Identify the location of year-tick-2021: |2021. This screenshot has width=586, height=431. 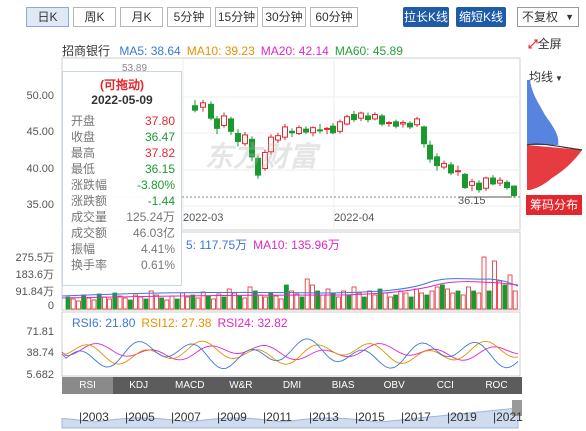
(508, 417).